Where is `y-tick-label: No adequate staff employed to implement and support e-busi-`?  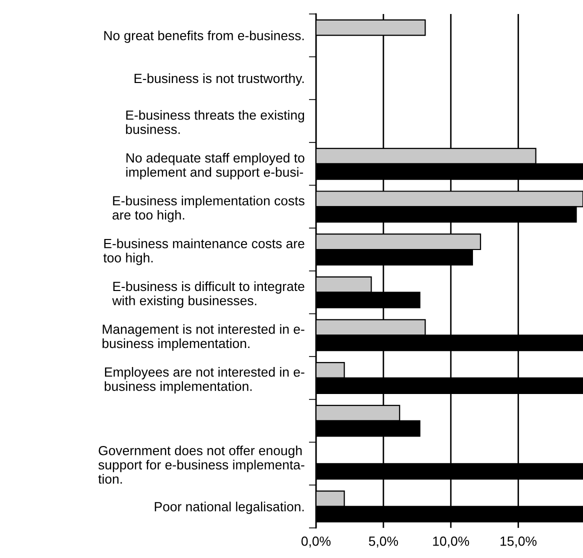 y-tick-label: No adequate staff employed to implement and support e-busi- is located at coordinates (215, 166).